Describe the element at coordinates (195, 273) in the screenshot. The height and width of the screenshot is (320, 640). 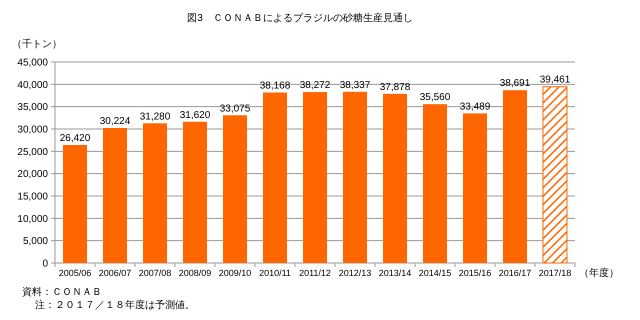
I see `x-tick-label: 2008/09` at that location.